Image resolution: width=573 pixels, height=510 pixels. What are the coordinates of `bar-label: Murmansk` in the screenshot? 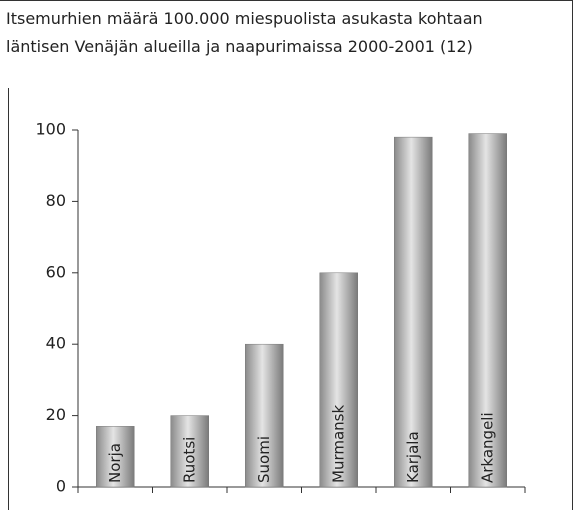 It's located at (338, 444).